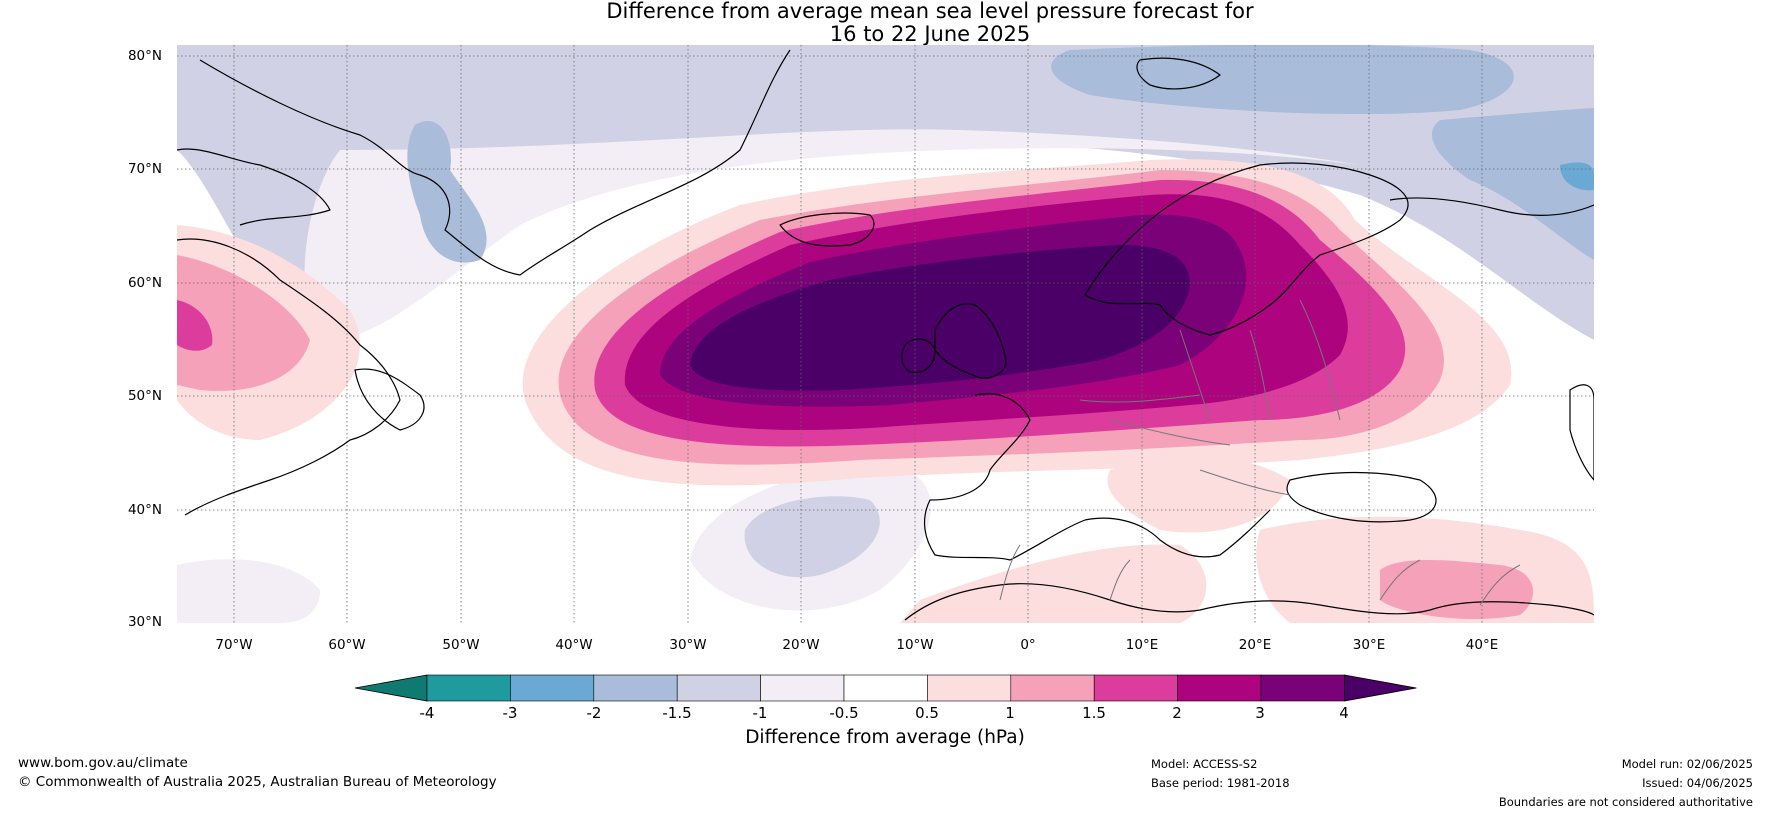 The width and height of the screenshot is (1770, 816). What do you see at coordinates (1581, 432) in the screenshot?
I see `caspian-coast` at bounding box center [1581, 432].